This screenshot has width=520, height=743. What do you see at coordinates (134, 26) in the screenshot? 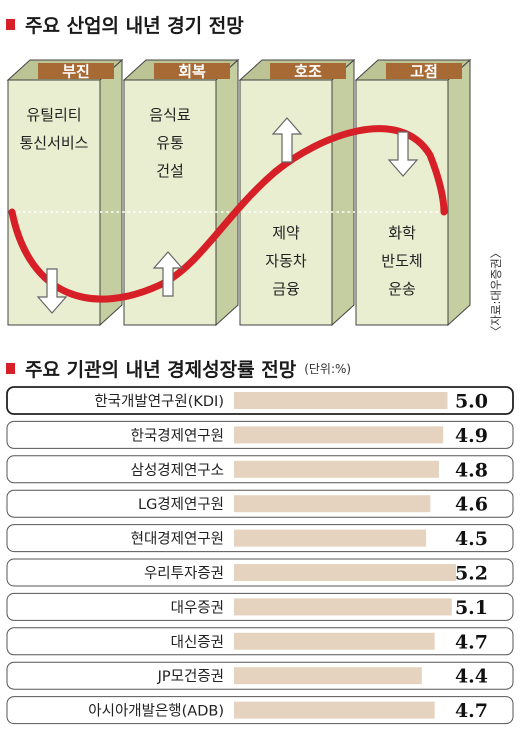
I see `industry-outlook-title-text: 주요 산업의 내년 경기 전망` at bounding box center [134, 26].